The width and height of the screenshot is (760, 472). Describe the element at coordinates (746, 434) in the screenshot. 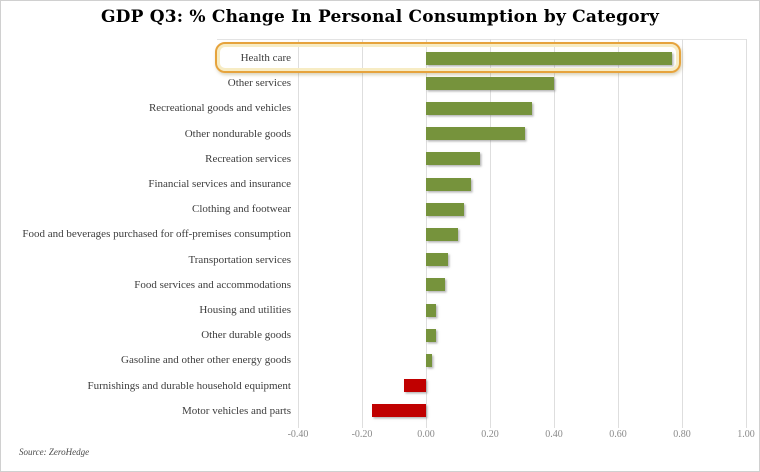

I see `x-axis-tick-label: 1.00` at that location.